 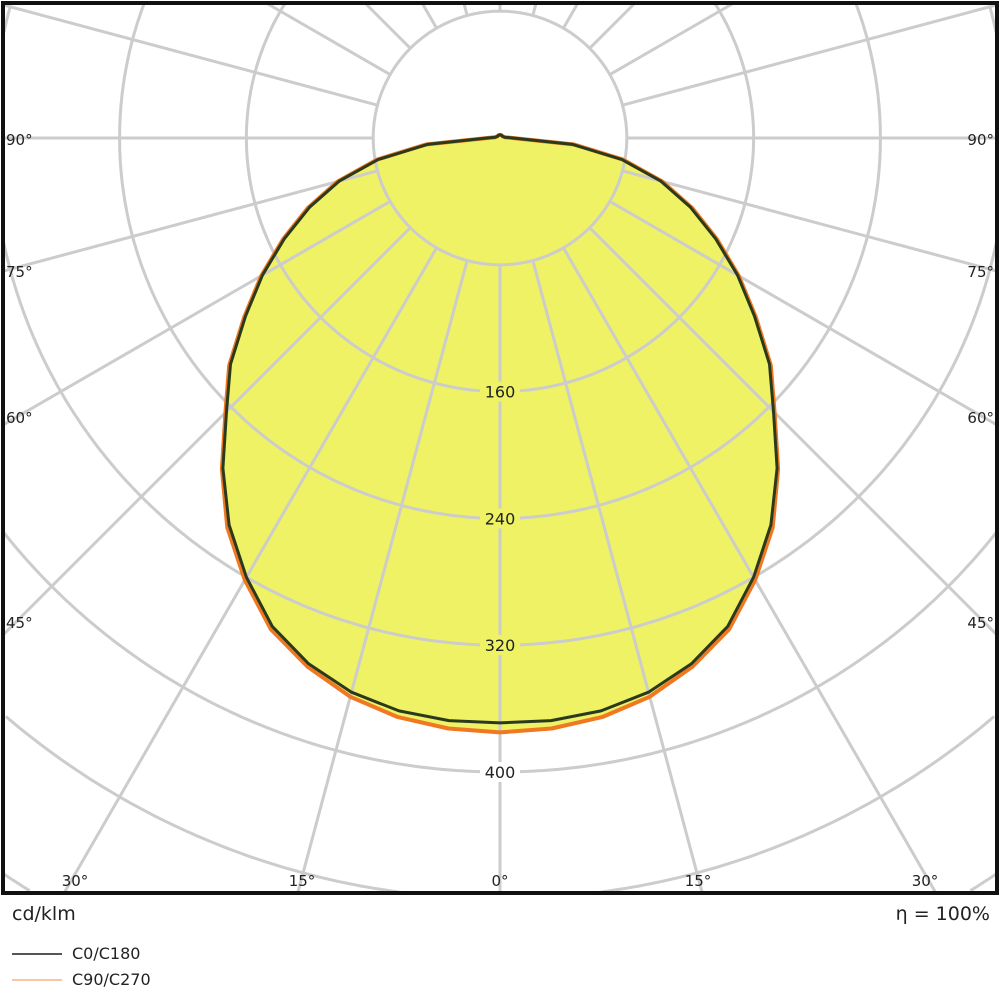 I want to click on legend-item-c0-c180: C0/C180, so click(x=76, y=953).